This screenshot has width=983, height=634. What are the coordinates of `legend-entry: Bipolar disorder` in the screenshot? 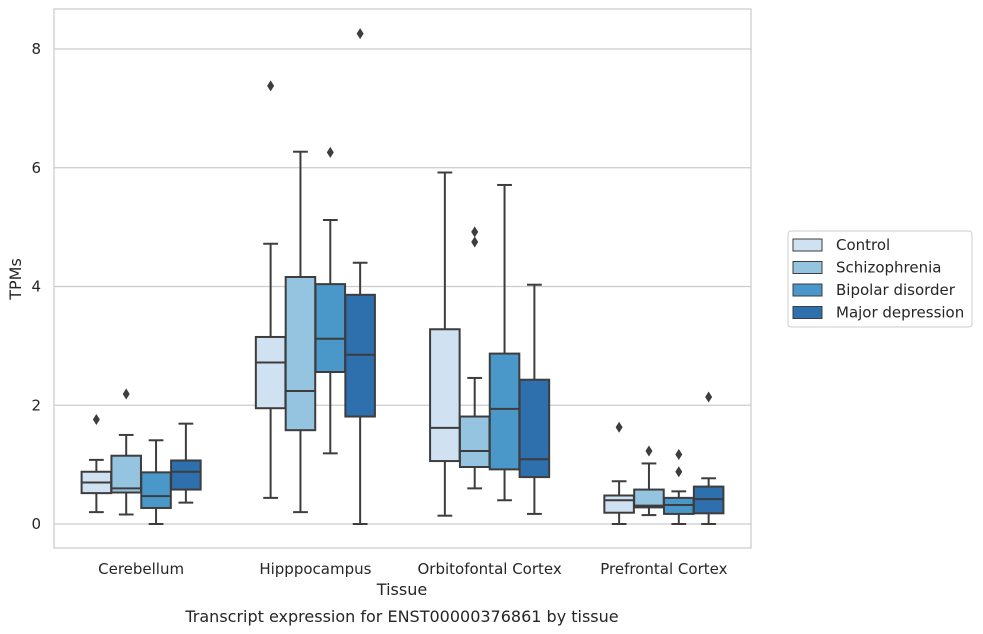 It's located at (896, 290).